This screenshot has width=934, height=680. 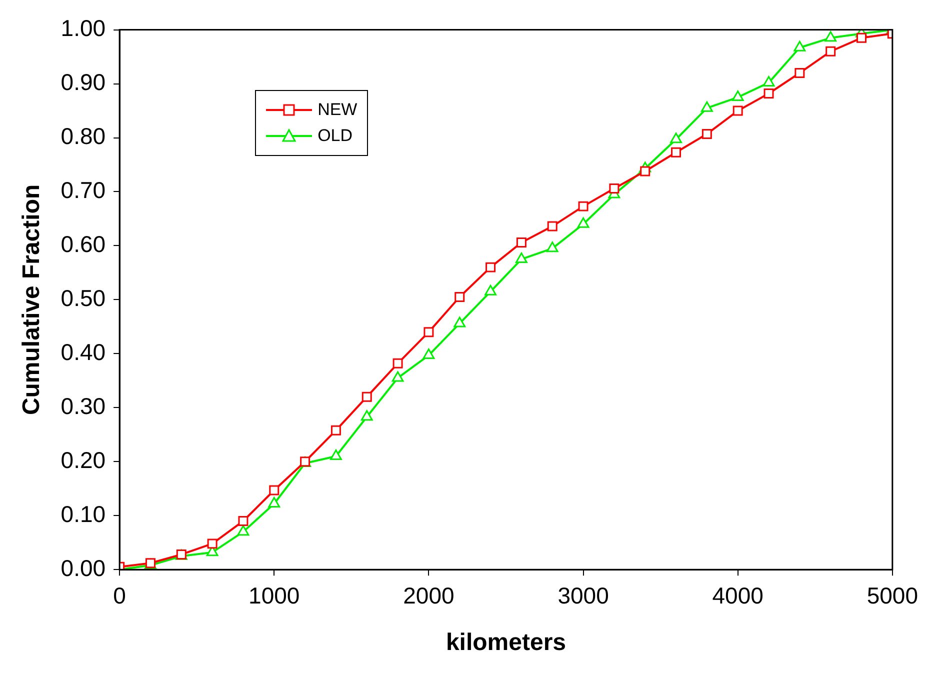 What do you see at coordinates (83, 244) in the screenshot?
I see `y-tick-label: 0.60` at bounding box center [83, 244].